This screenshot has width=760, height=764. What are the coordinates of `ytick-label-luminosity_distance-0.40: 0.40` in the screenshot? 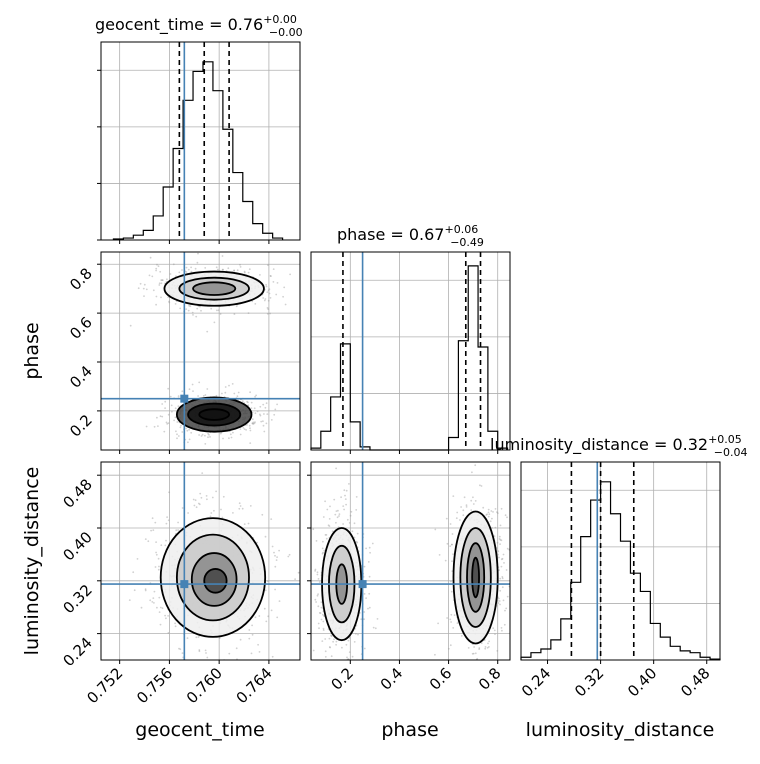 It's located at (77, 546).